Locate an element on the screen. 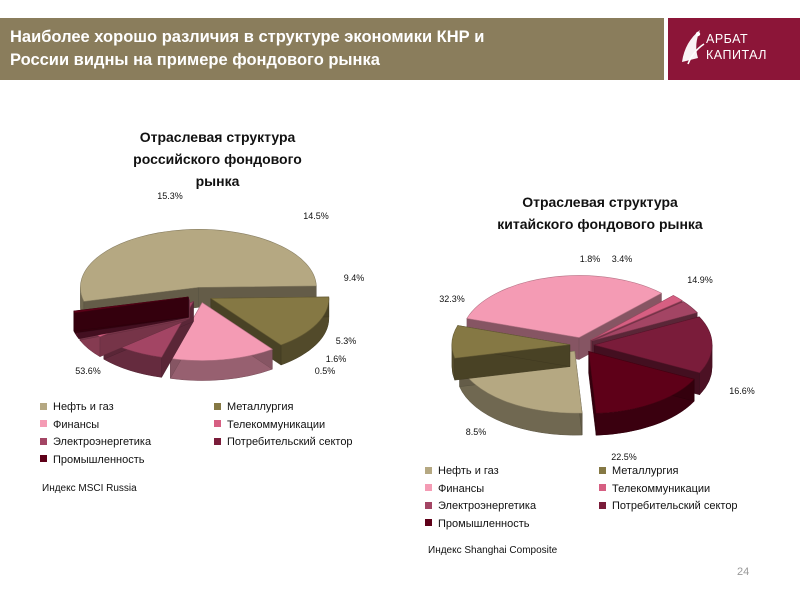  china-legend-item-промышленность: Промышленность is located at coordinates (477, 524).